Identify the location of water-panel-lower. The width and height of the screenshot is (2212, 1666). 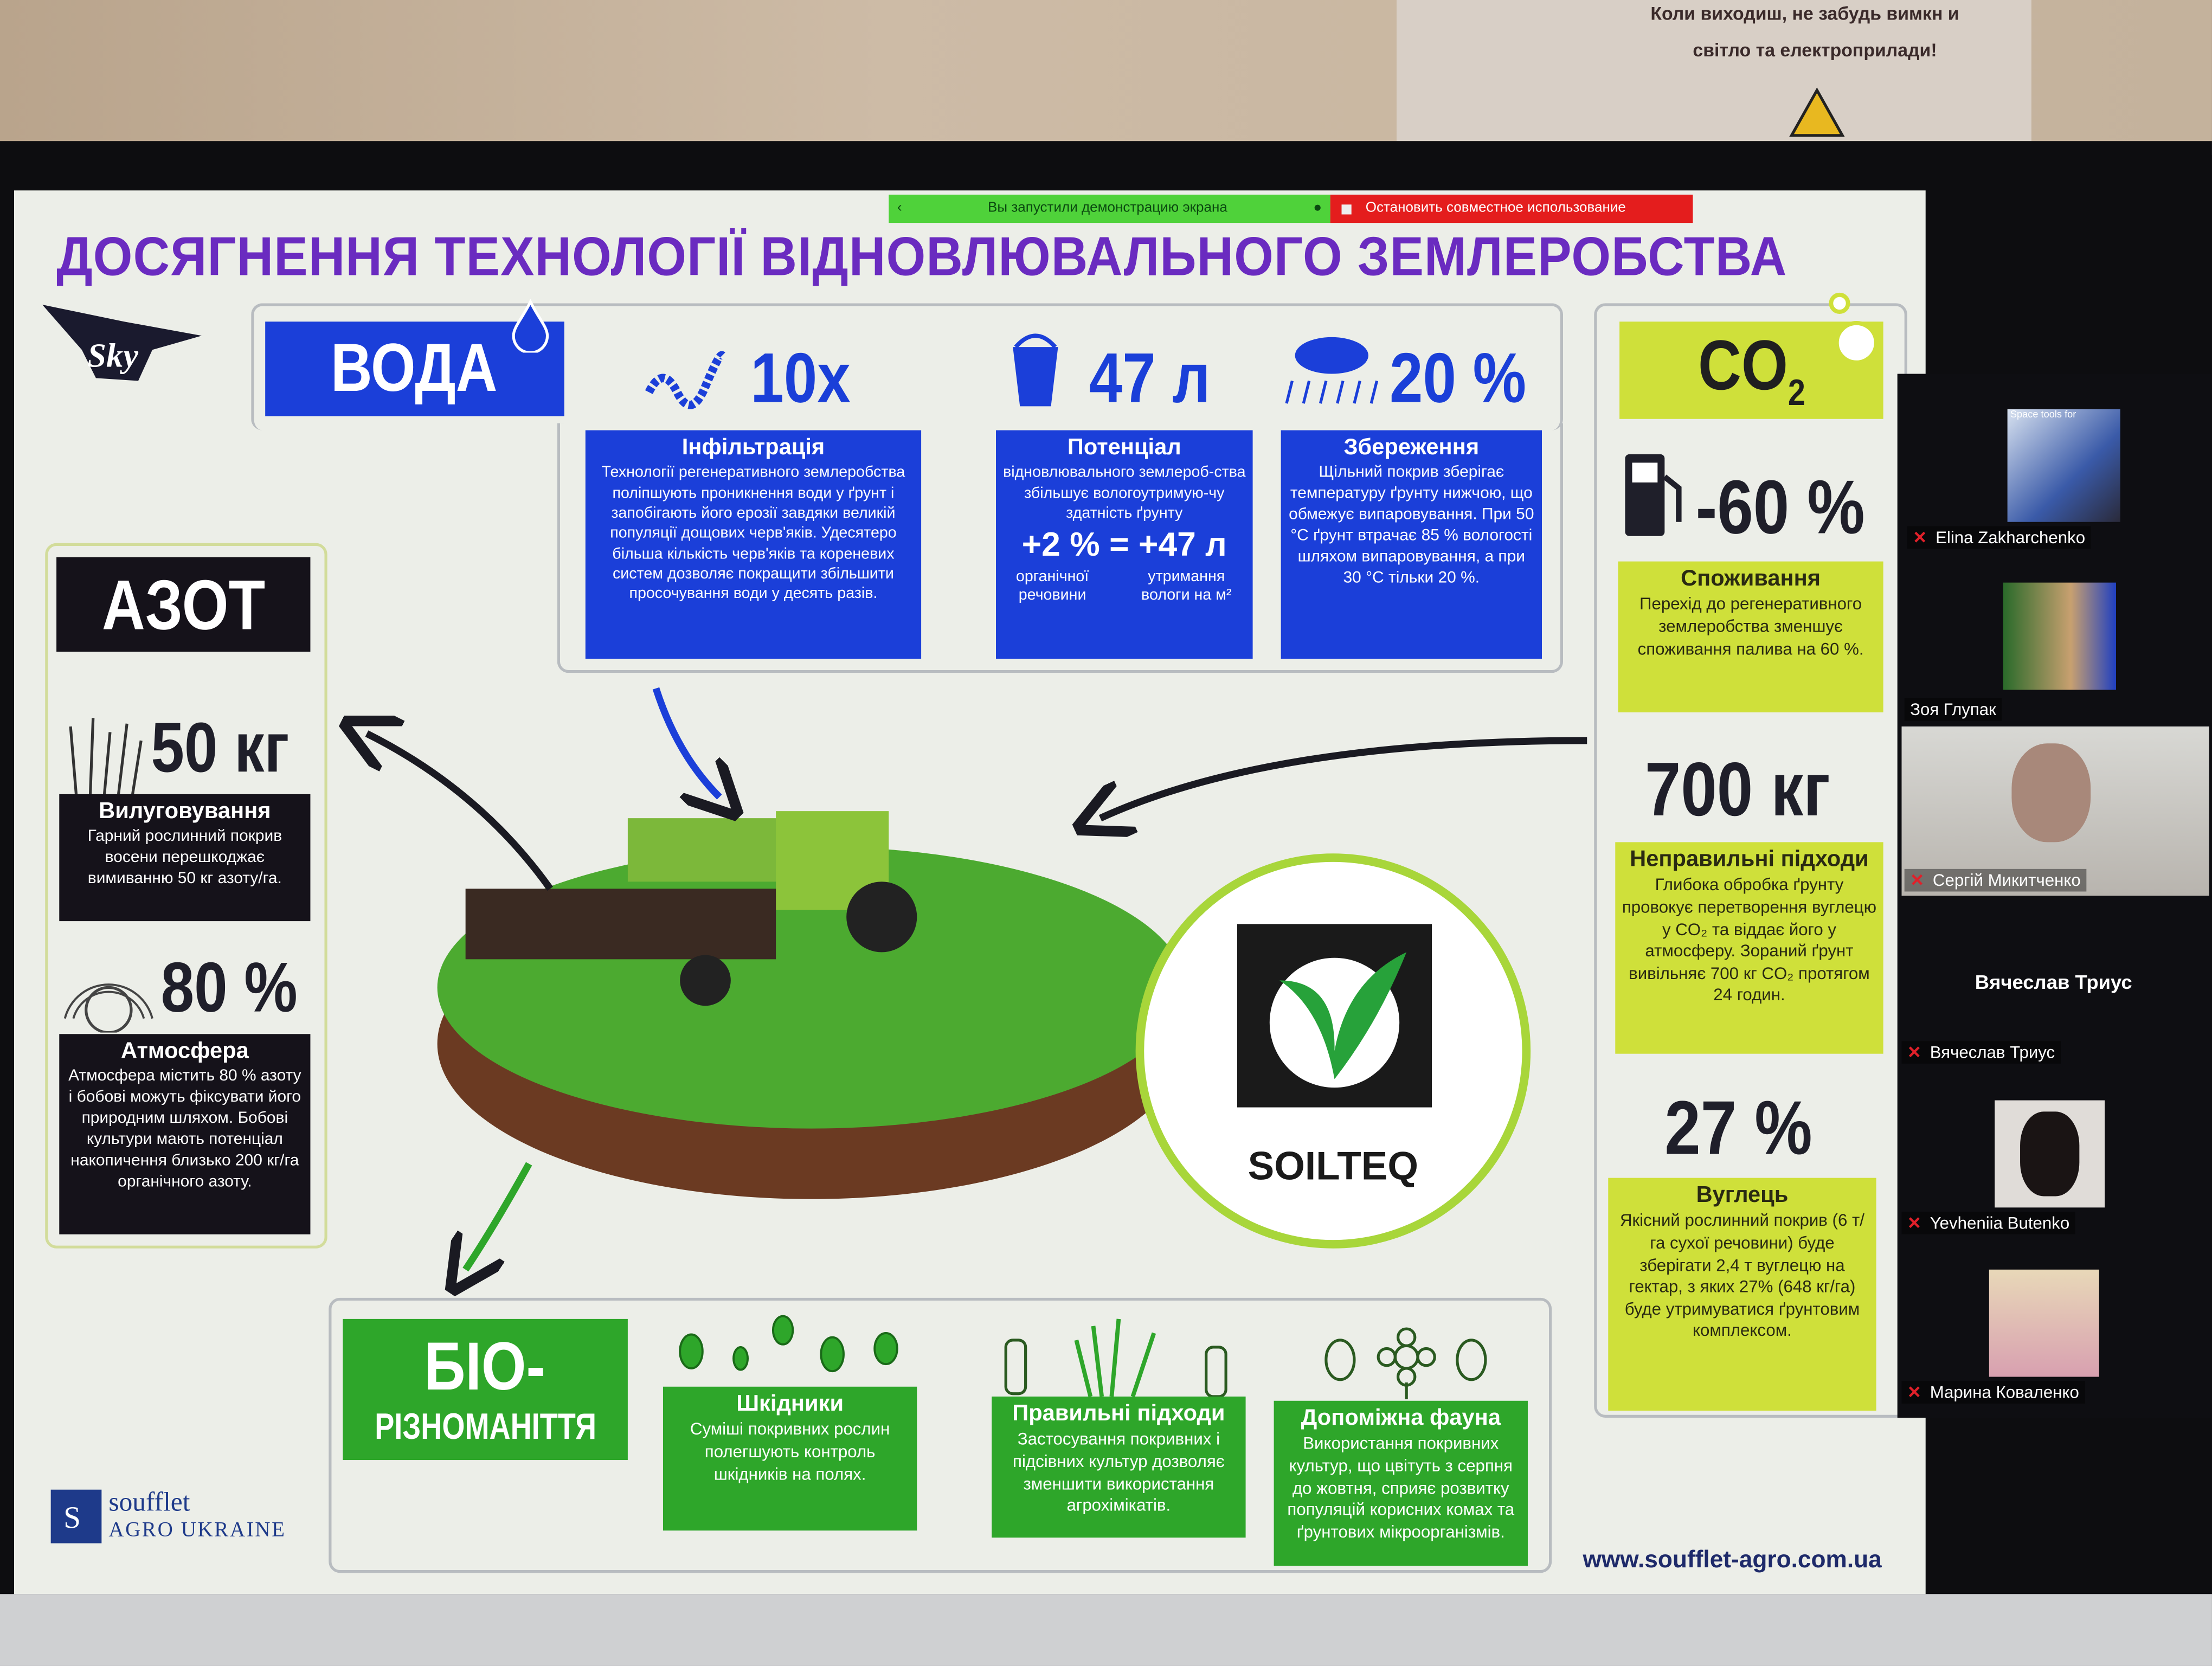
(1060, 548).